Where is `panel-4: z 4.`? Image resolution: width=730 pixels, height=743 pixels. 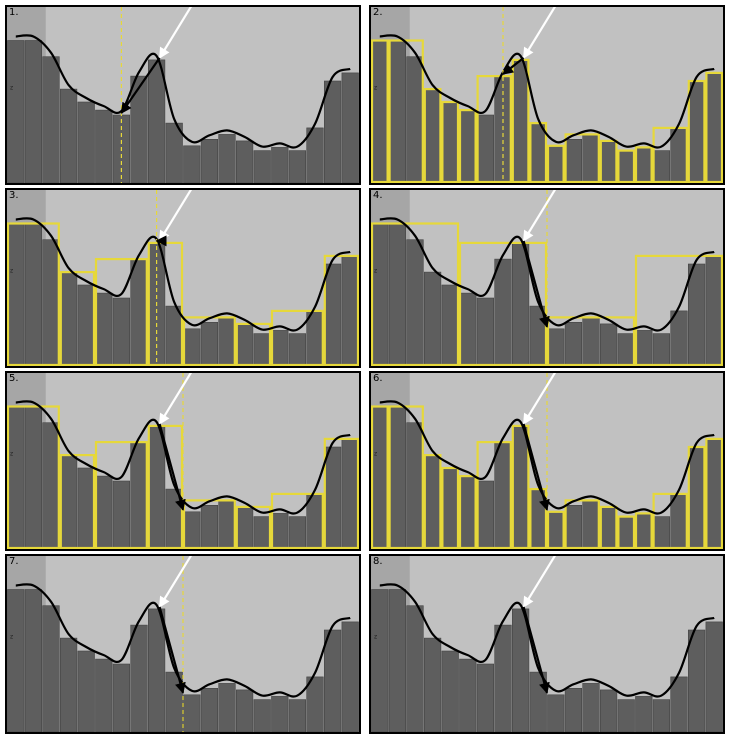
panel-4: z 4. is located at coordinates (547, 278).